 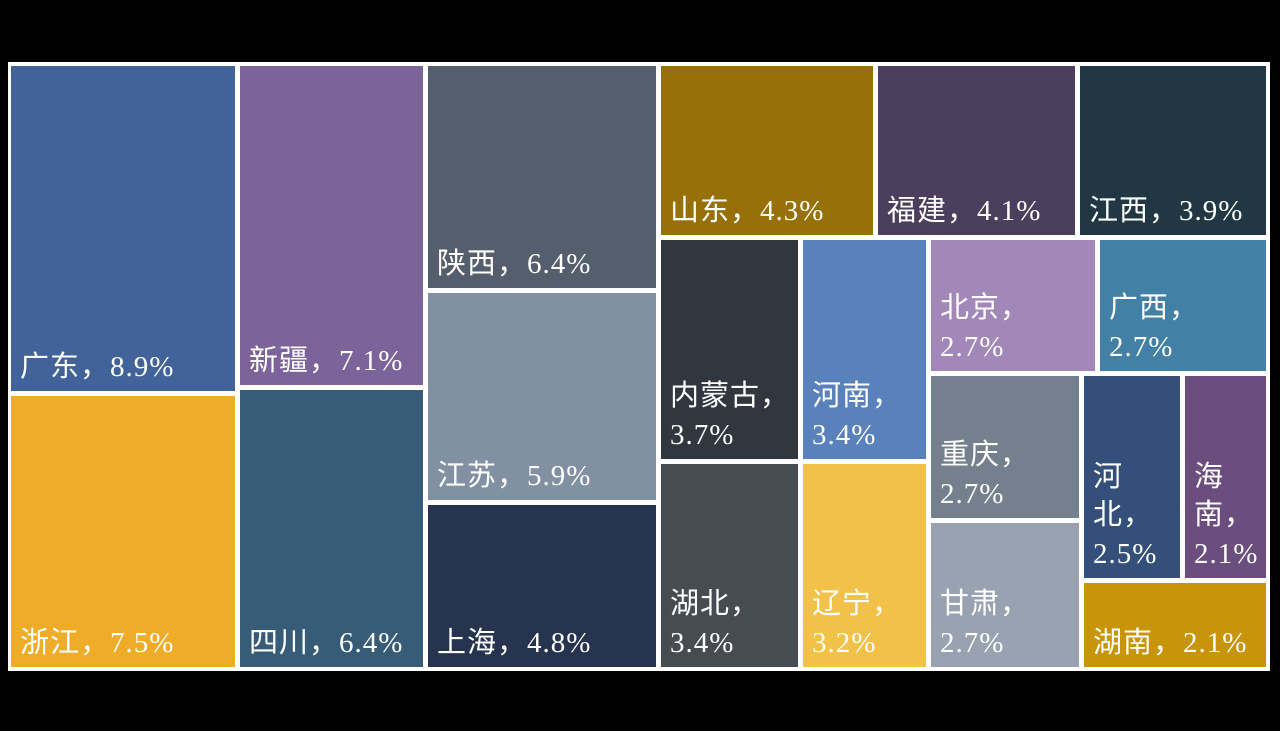 What do you see at coordinates (857, 623) in the screenshot?
I see `treemap-cell-label: 辽宁， 3.2%` at bounding box center [857, 623].